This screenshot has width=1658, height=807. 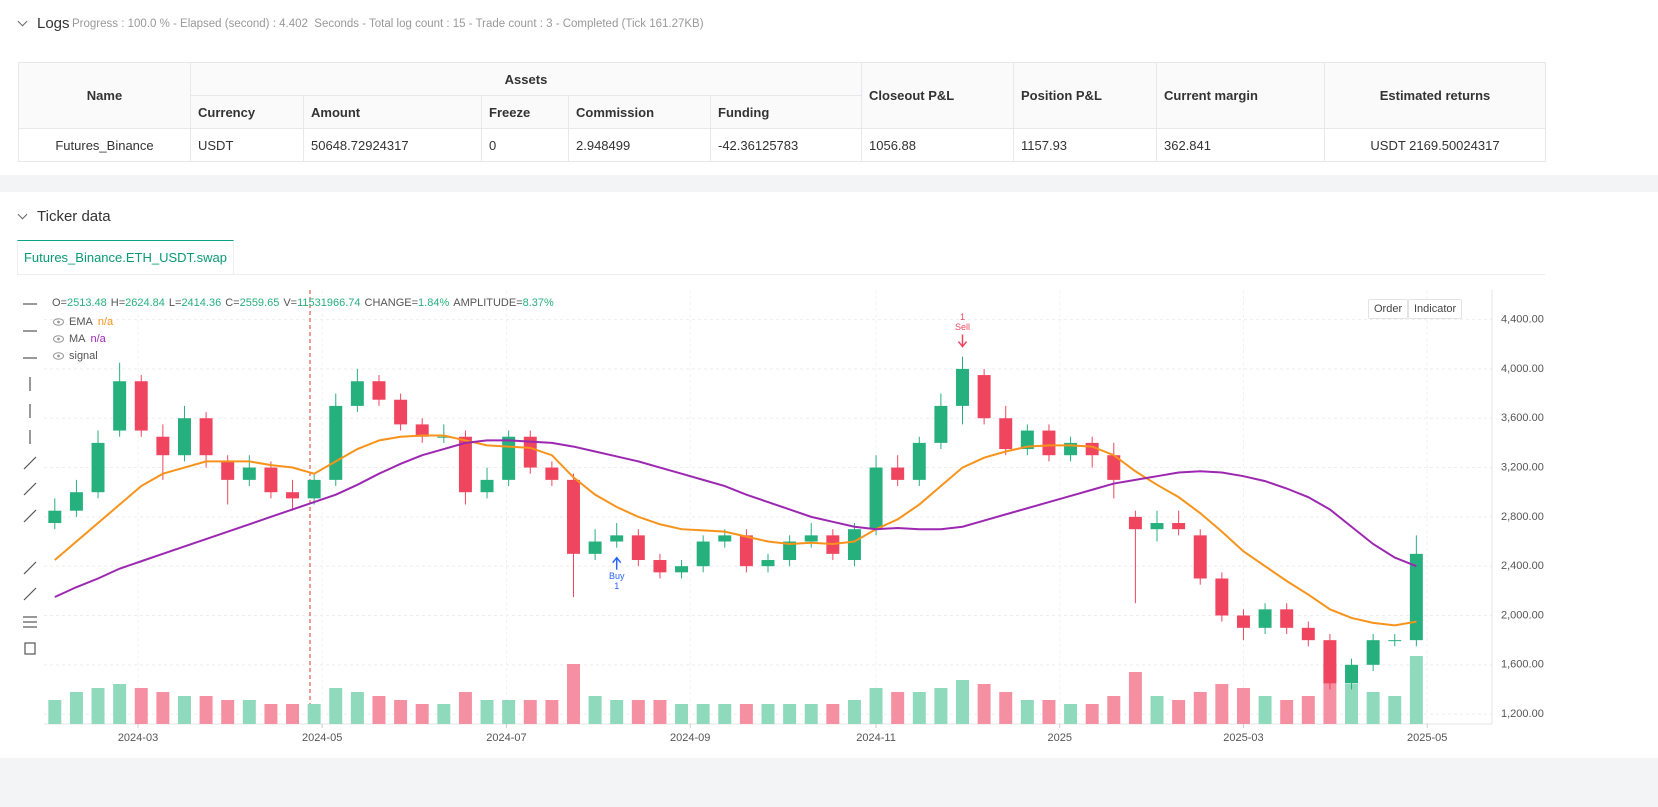 I want to click on y-tick-label: 2,800.00, so click(x=1522, y=517).